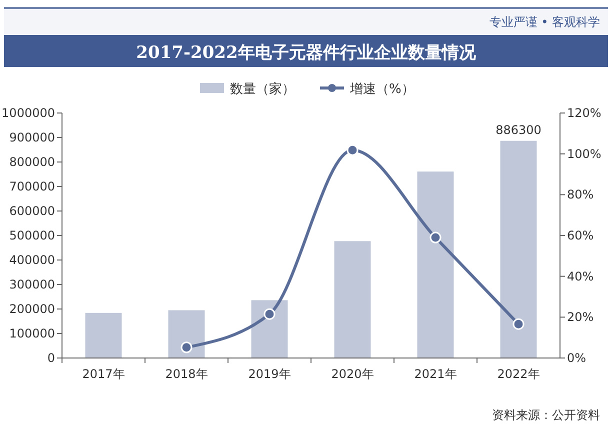 This screenshot has width=612, height=429. Describe the element at coordinates (518, 374) in the screenshot. I see `x-tick-label: 2022年` at that location.